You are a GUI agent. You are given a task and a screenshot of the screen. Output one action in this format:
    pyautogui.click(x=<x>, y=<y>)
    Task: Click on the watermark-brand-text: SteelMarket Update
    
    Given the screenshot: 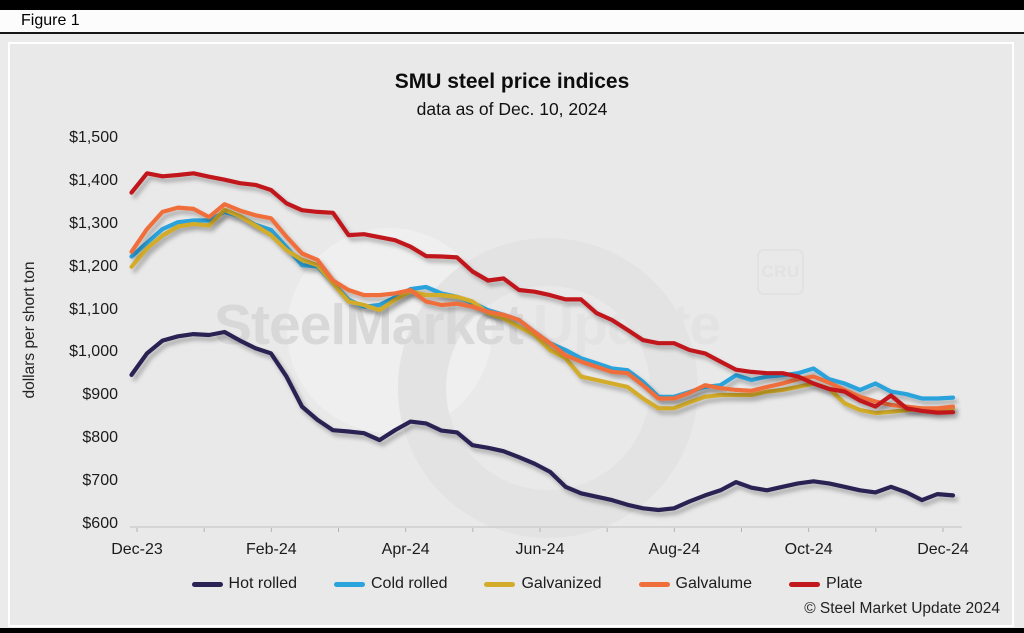 What is the action you would take?
    pyautogui.click(x=467, y=325)
    